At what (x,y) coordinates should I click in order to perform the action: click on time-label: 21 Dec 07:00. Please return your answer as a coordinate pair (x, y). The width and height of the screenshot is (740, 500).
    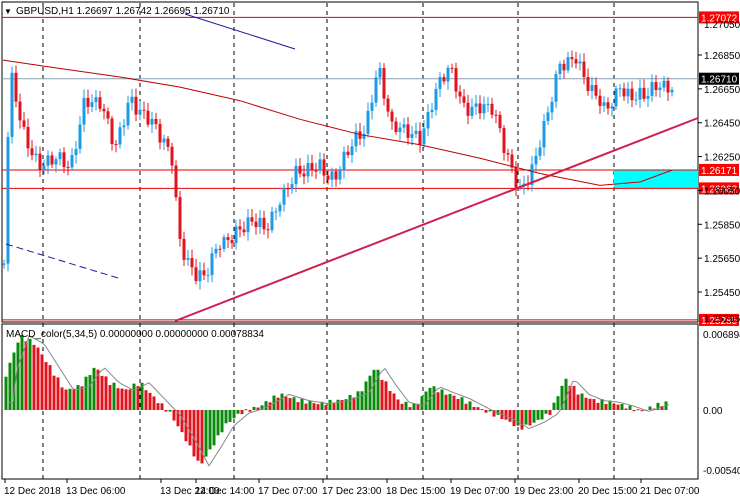
    Looking at the image, I should click on (670, 491).